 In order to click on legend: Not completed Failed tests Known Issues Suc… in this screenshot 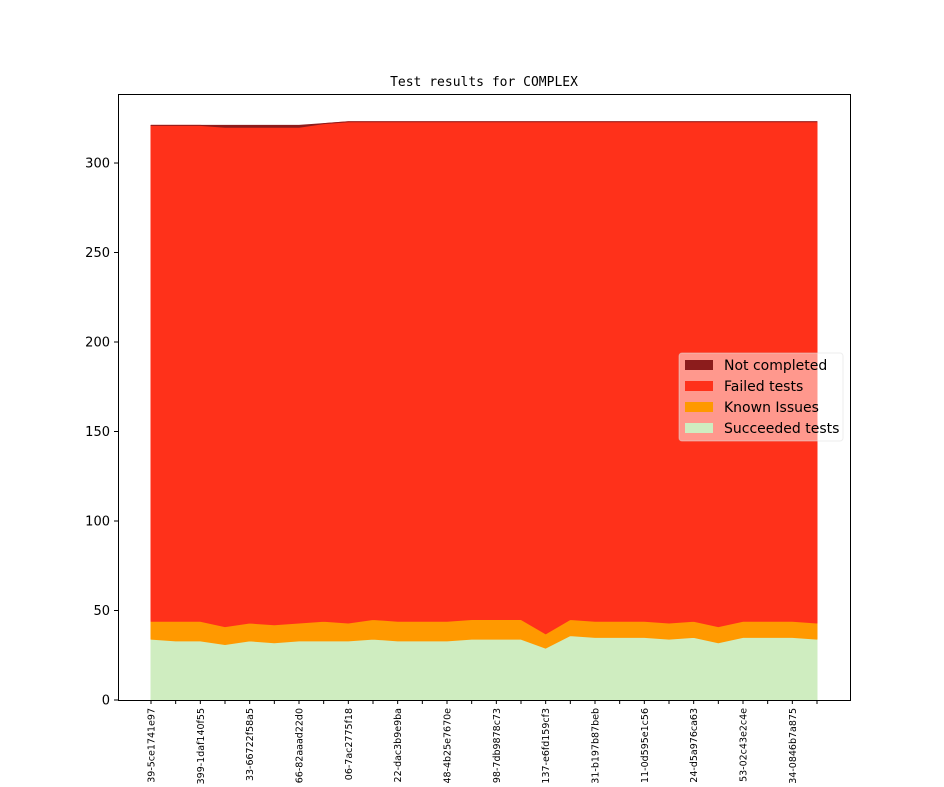, I will do `click(761, 397)`.